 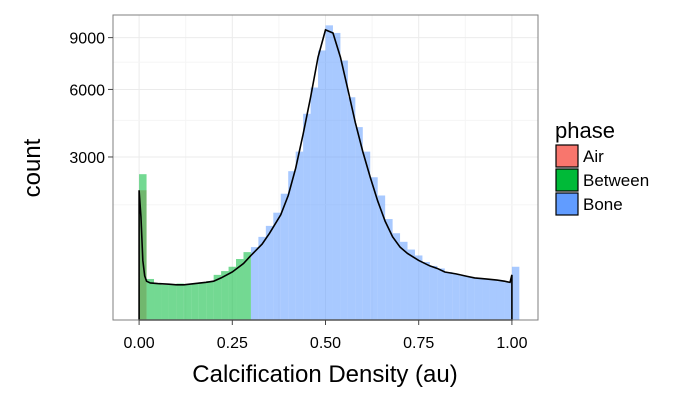 What do you see at coordinates (603, 204) in the screenshot?
I see `legend-label-bone: Bone` at bounding box center [603, 204].